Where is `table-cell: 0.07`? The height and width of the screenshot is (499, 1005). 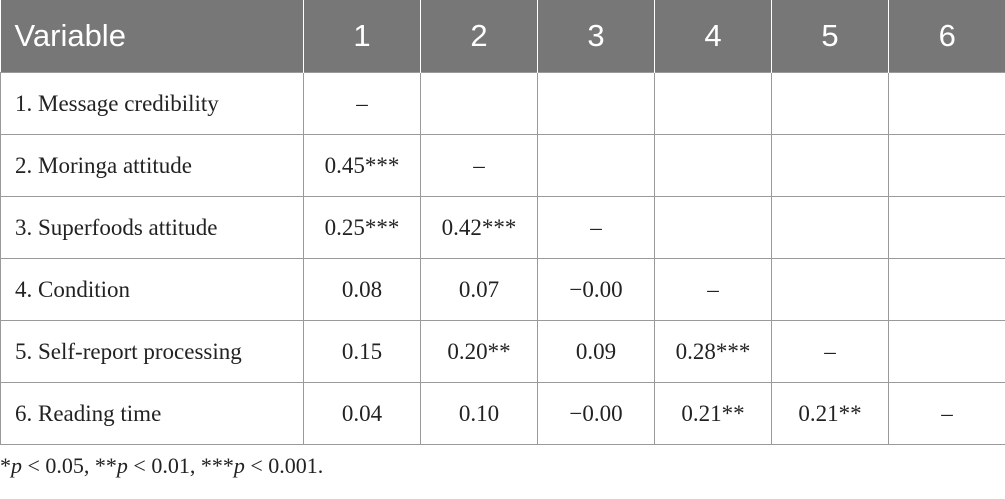
table-cell: 0.07 is located at coordinates (479, 289).